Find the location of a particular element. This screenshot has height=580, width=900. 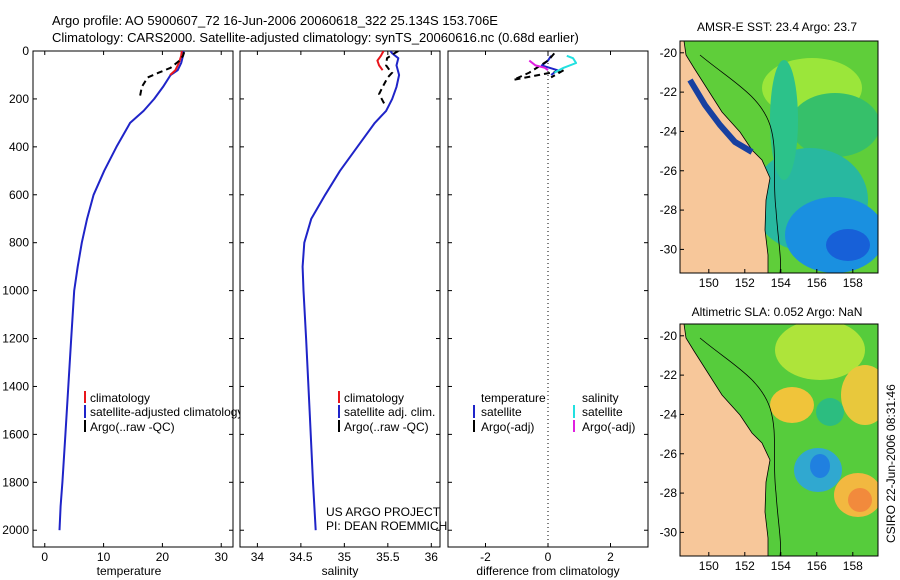

temp-xtick-label: 10 is located at coordinates (104, 557).